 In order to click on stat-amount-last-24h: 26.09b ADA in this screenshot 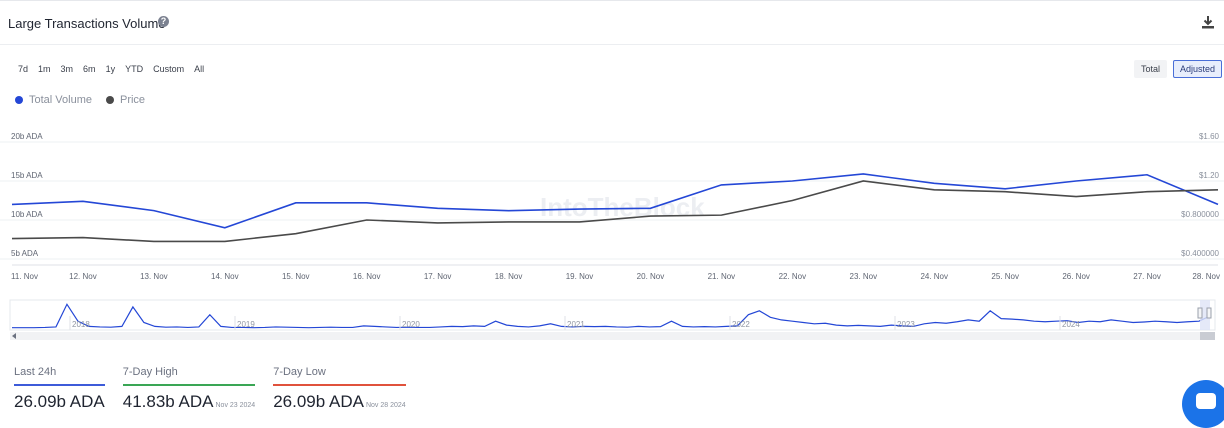, I will do `click(59, 401)`.